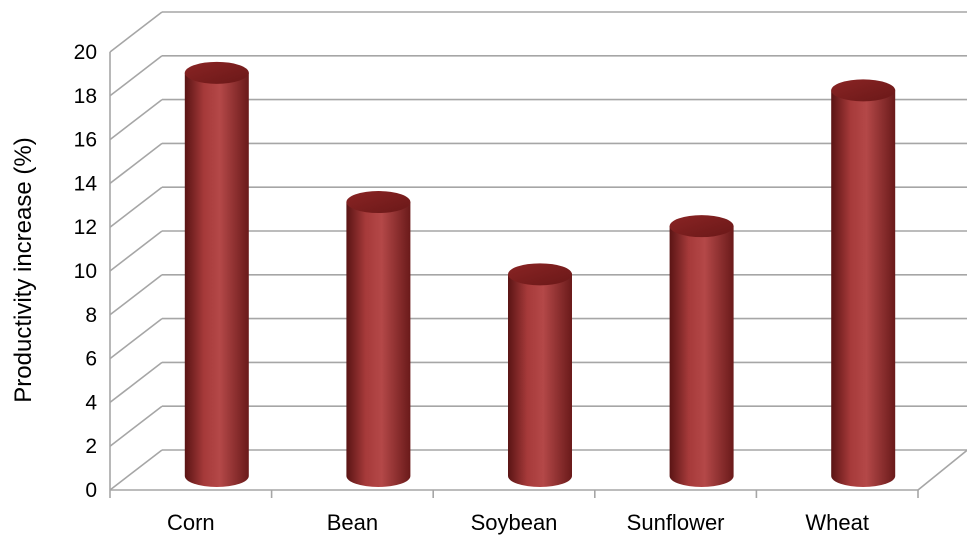  Describe the element at coordinates (91, 315) in the screenshot. I see `y-tick-label: 8` at that location.